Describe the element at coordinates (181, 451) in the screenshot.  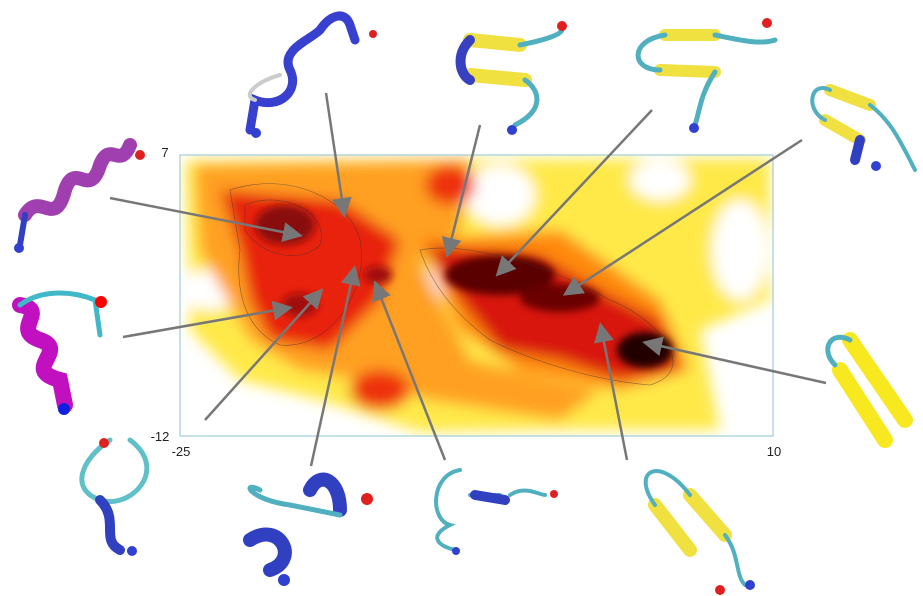
I see `x-min-label: -25` at that location.